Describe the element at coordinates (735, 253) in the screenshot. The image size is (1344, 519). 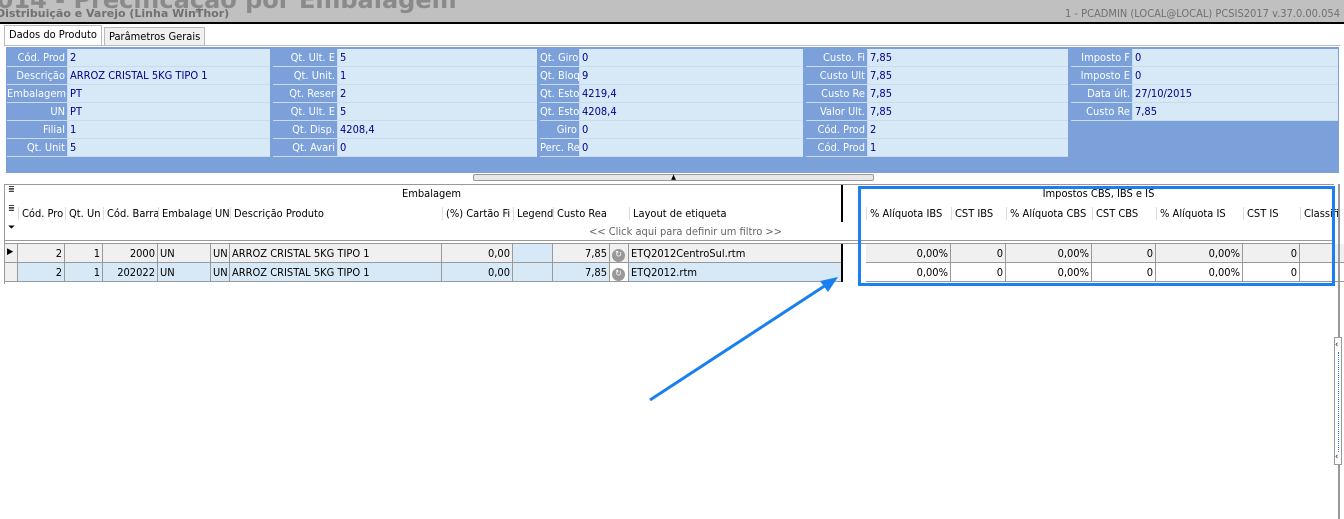
I see `grid-cell: ETQ2012CentroSul.rtm` at that location.